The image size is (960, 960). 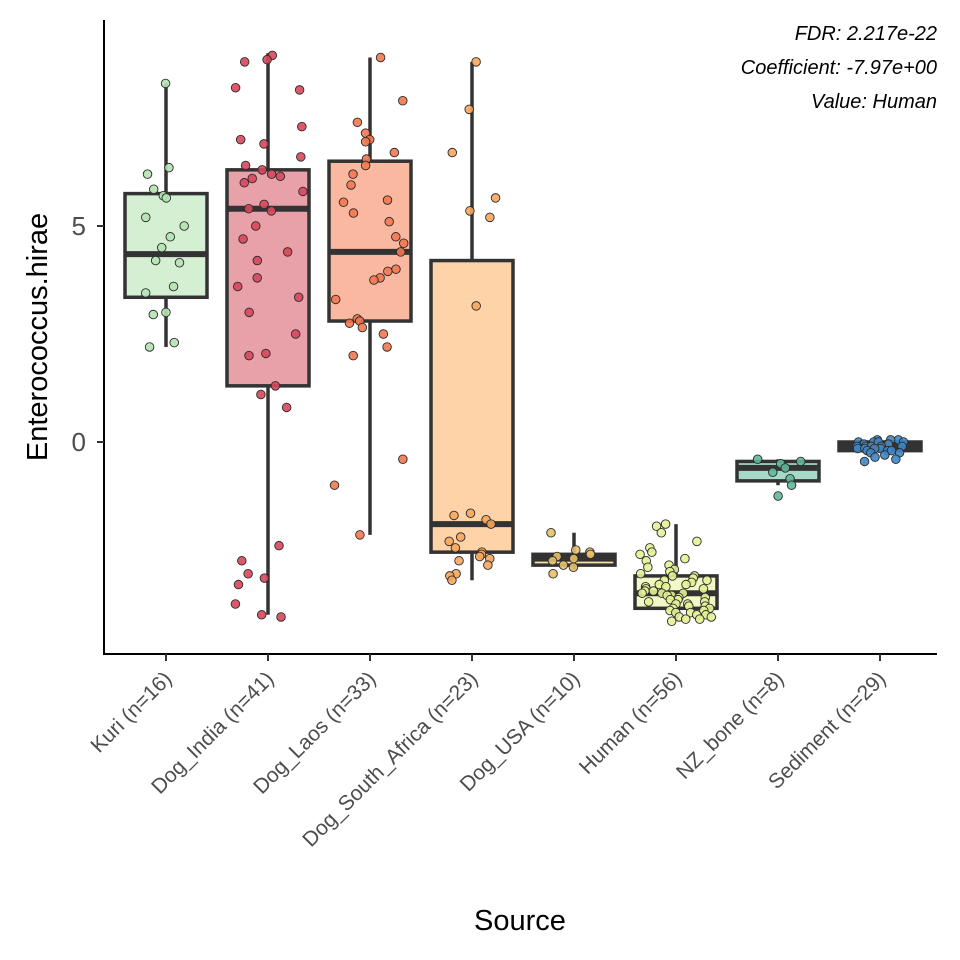 What do you see at coordinates (520, 921) in the screenshot?
I see `x-axis-title: Source` at bounding box center [520, 921].